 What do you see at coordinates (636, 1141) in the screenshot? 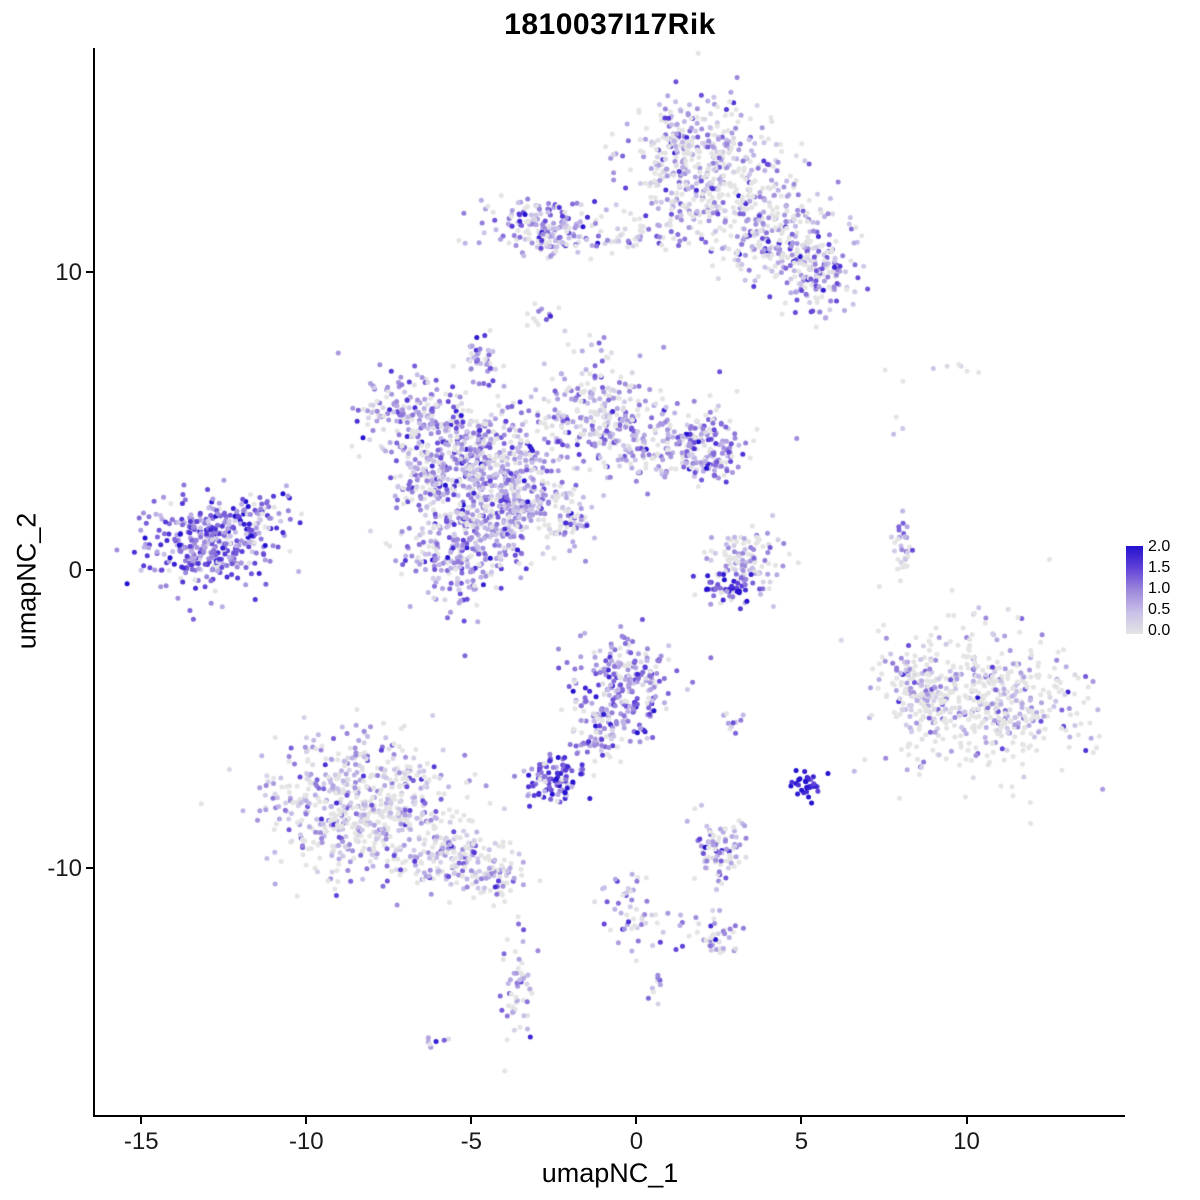
I see `x-tick-label: 0` at bounding box center [636, 1141].